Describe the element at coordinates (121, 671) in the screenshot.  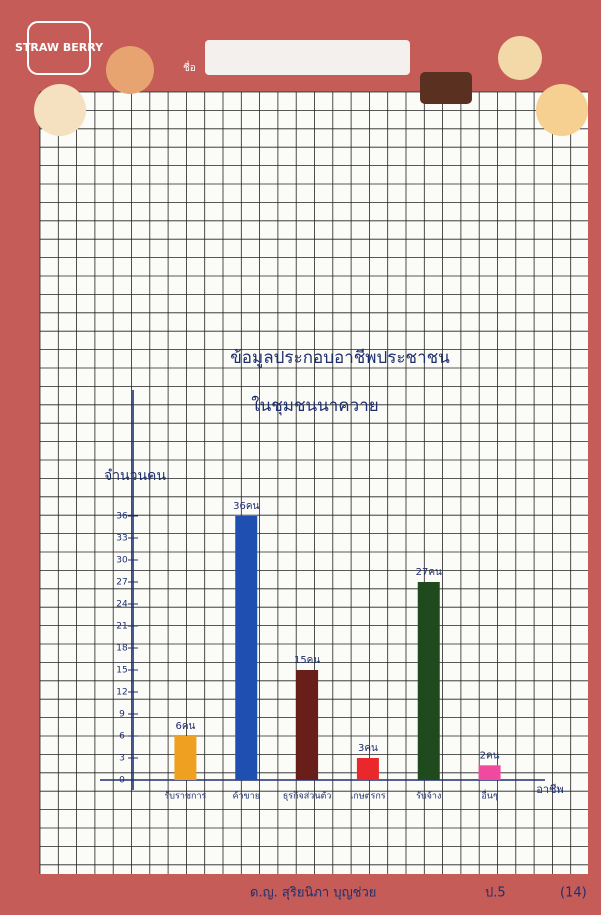
I see `y-tick-label: 15` at that location.